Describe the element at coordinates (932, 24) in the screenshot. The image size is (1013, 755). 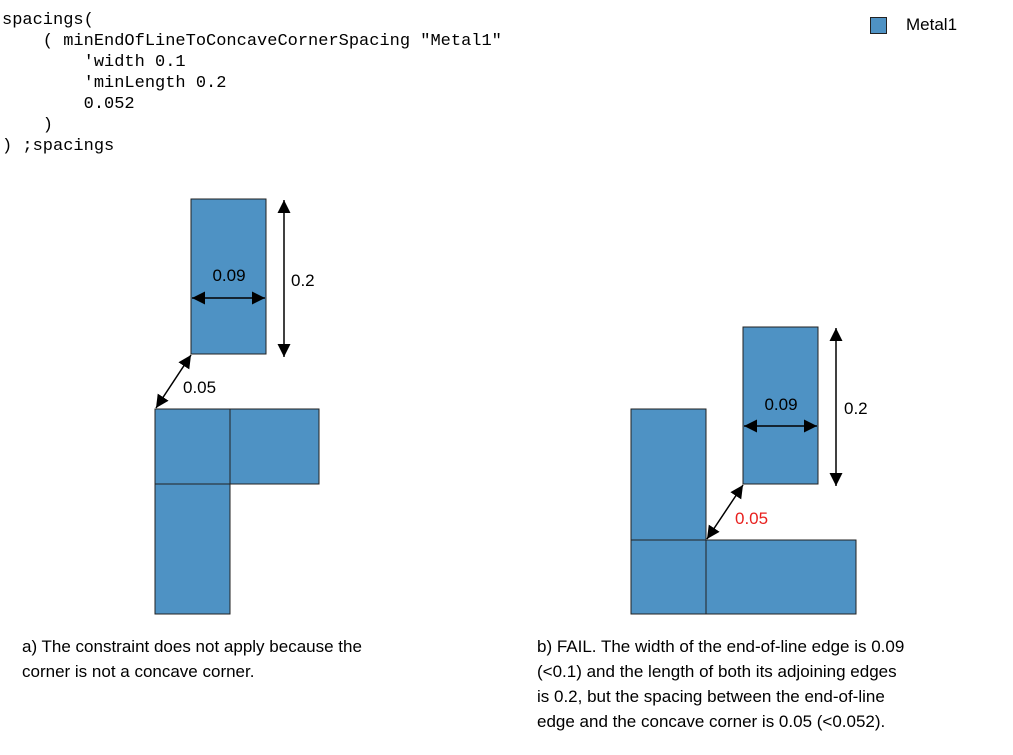
I see `legend-label: Metal1` at that location.